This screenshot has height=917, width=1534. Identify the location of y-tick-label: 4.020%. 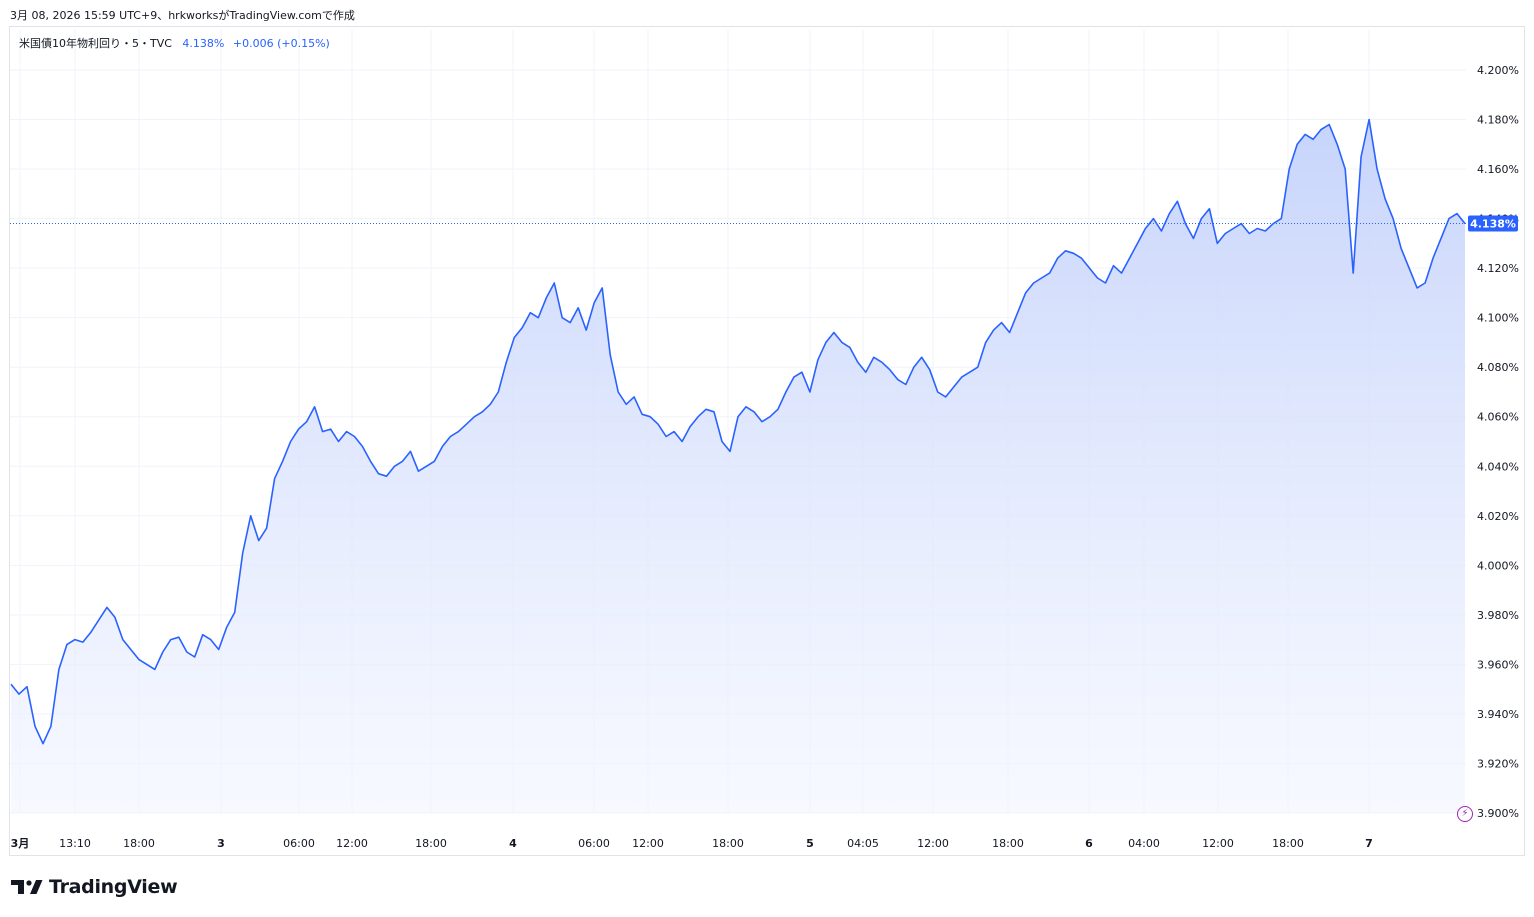
(1498, 516).